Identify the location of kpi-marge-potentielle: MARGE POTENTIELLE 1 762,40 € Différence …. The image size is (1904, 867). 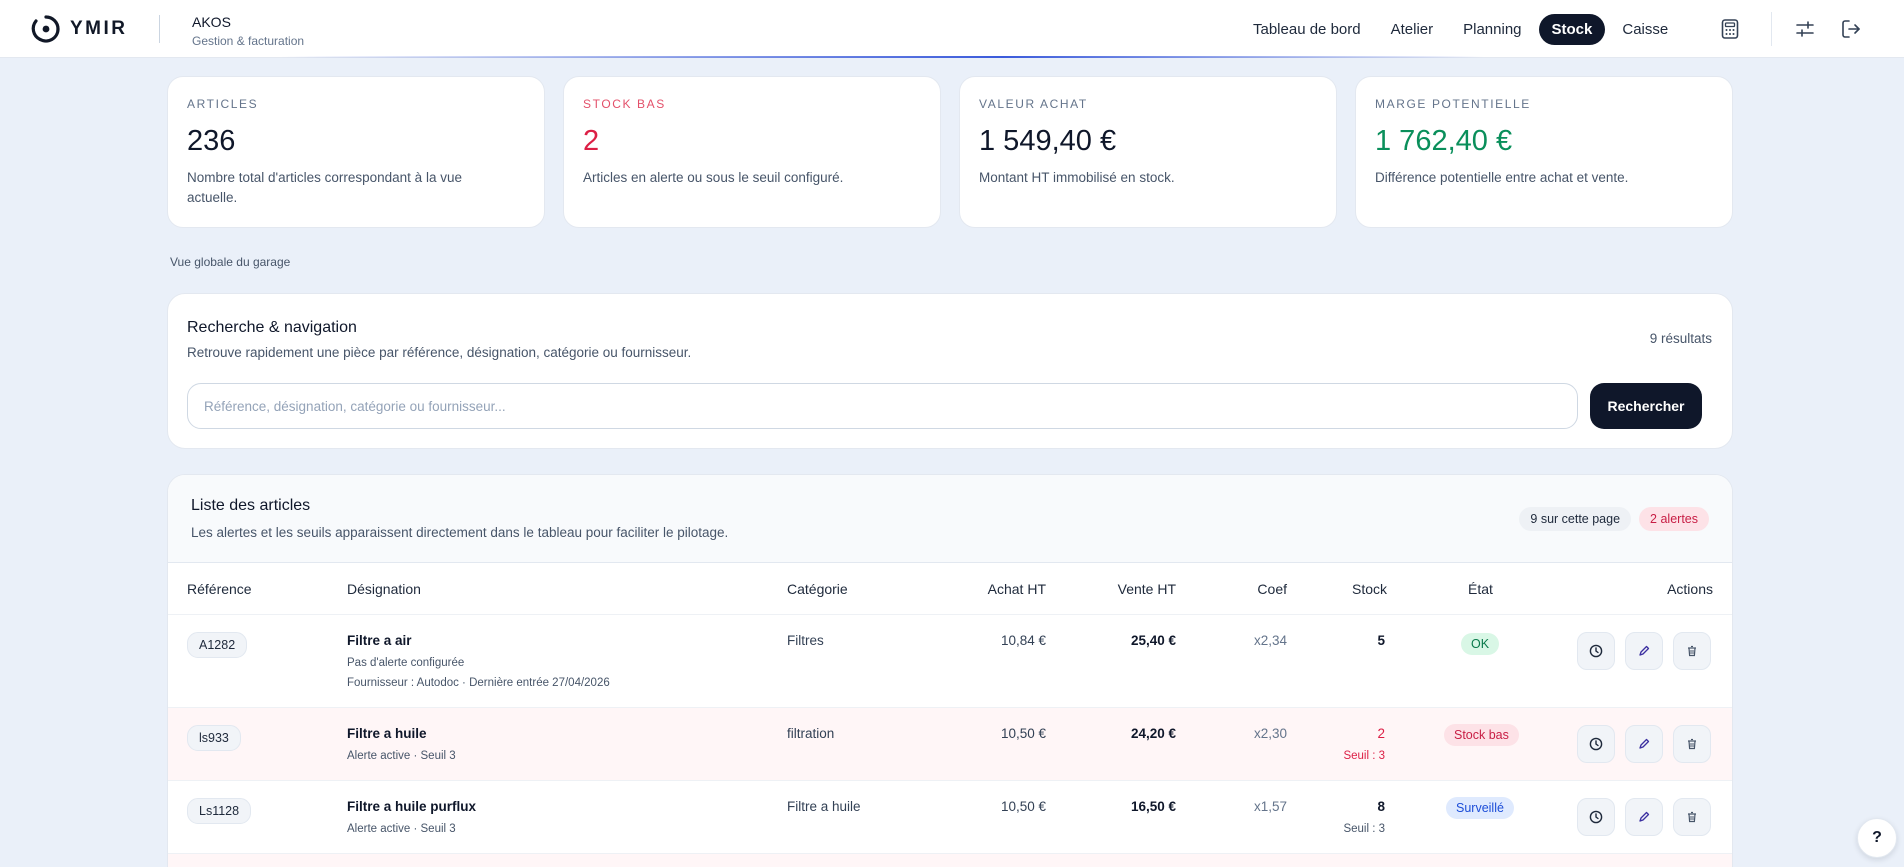
(1544, 152).